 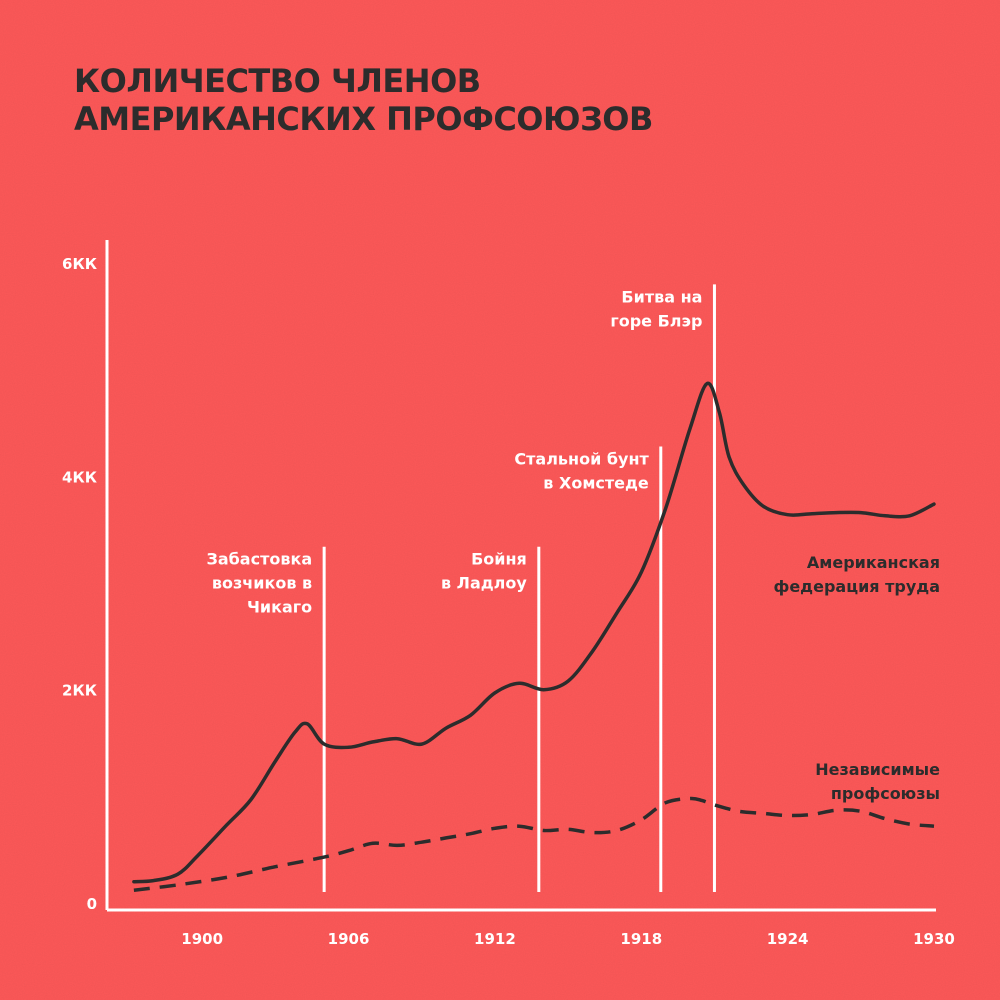 What do you see at coordinates (856, 574) in the screenshot?
I see `afl-series-label: Американская федерация труда` at bounding box center [856, 574].